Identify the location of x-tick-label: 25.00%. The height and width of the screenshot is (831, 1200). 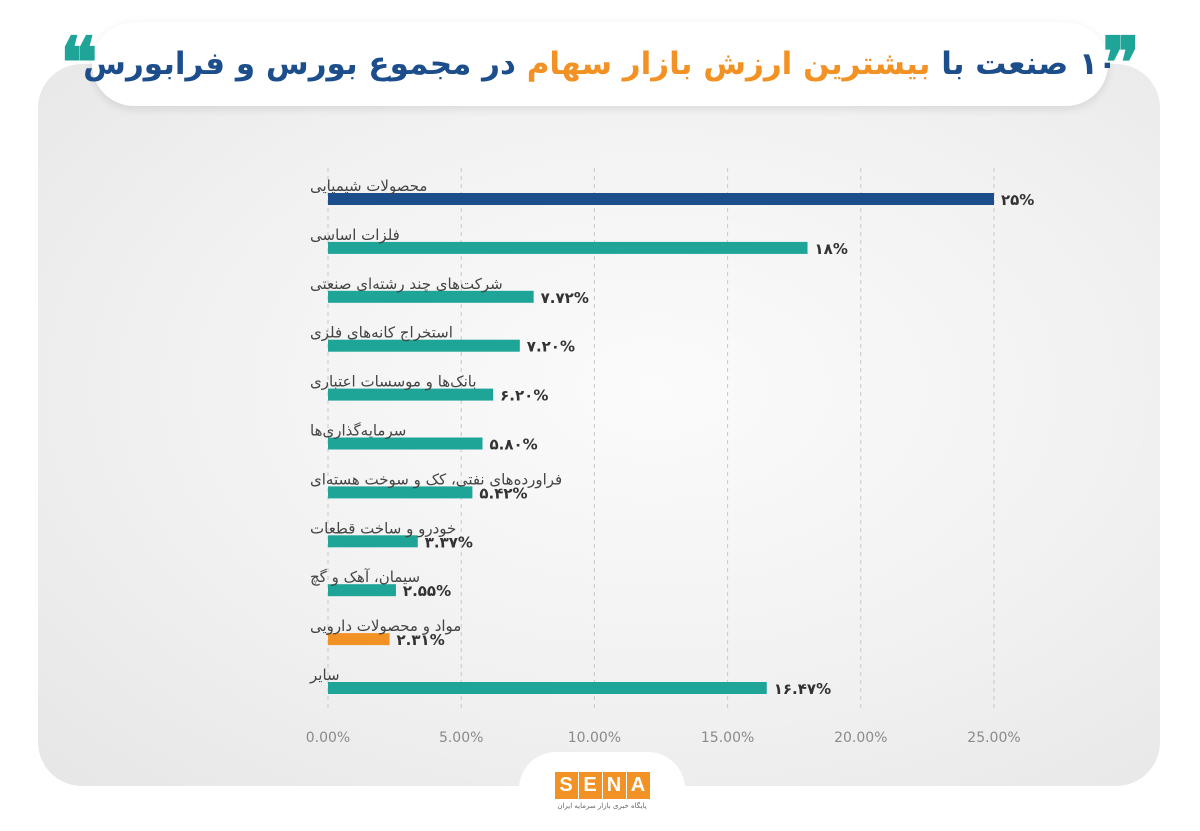
(993, 738).